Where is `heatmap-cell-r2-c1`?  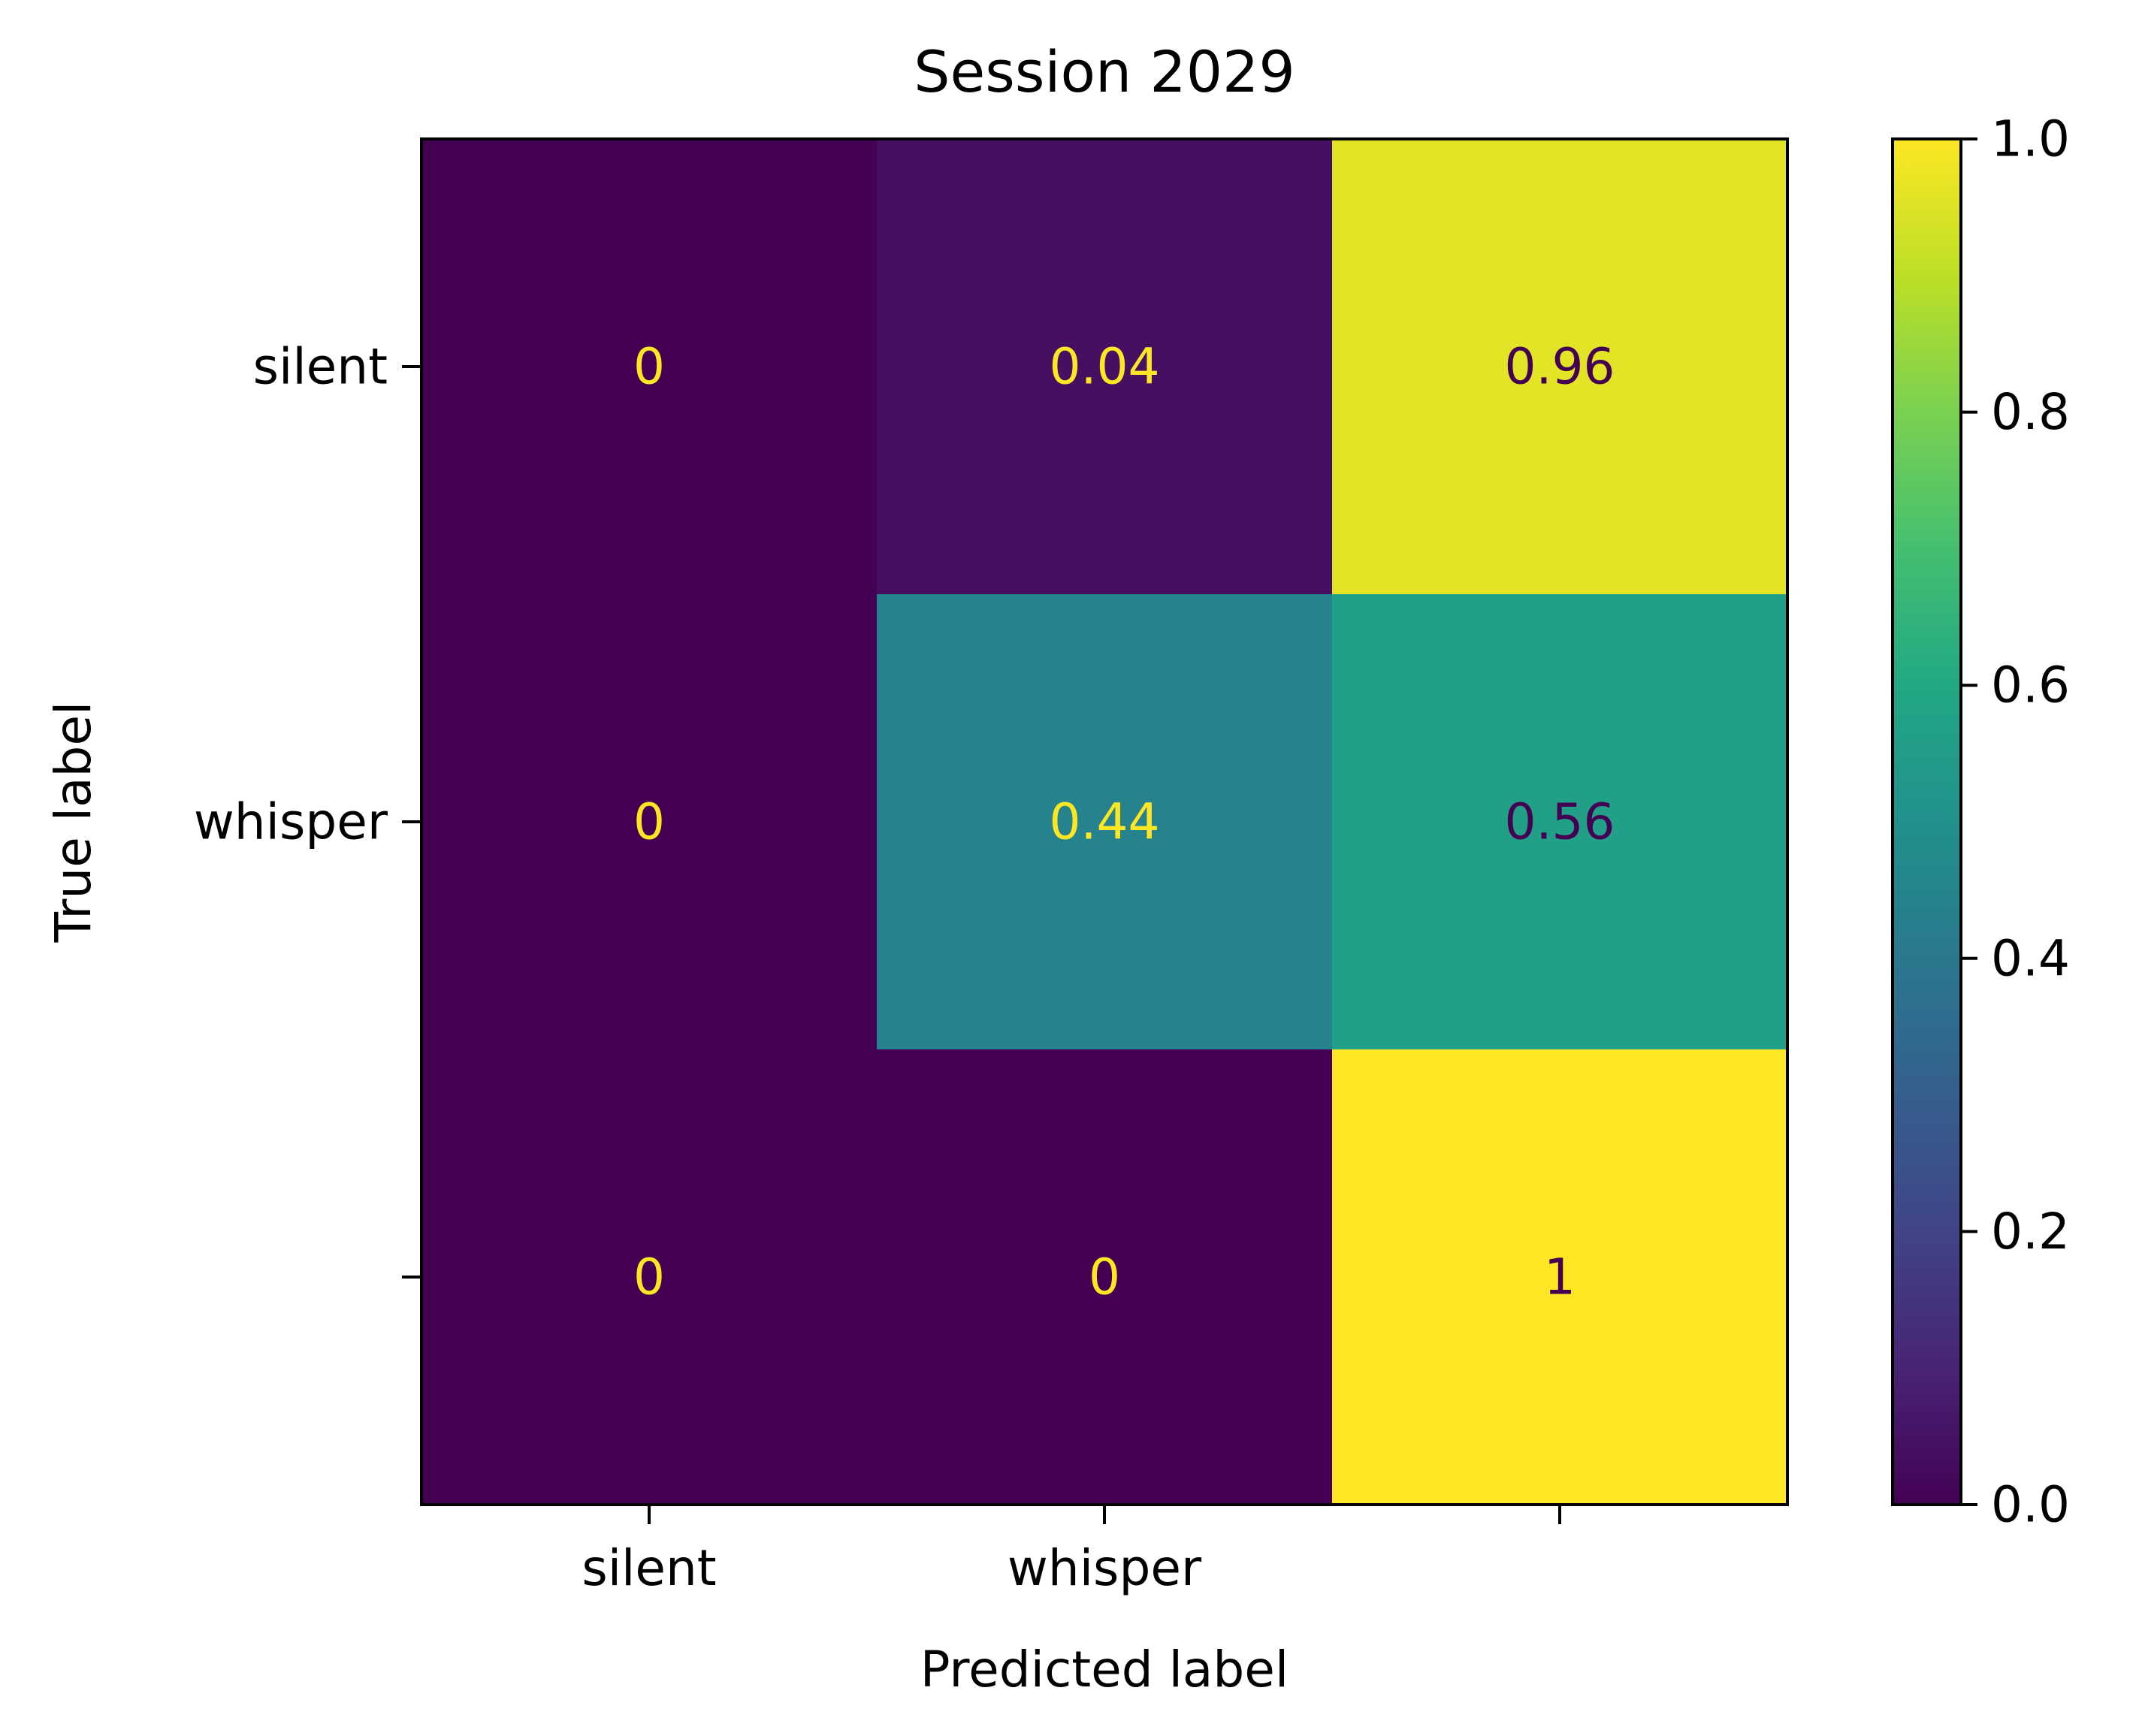
heatmap-cell-r2-c1 is located at coordinates (1105, 1277).